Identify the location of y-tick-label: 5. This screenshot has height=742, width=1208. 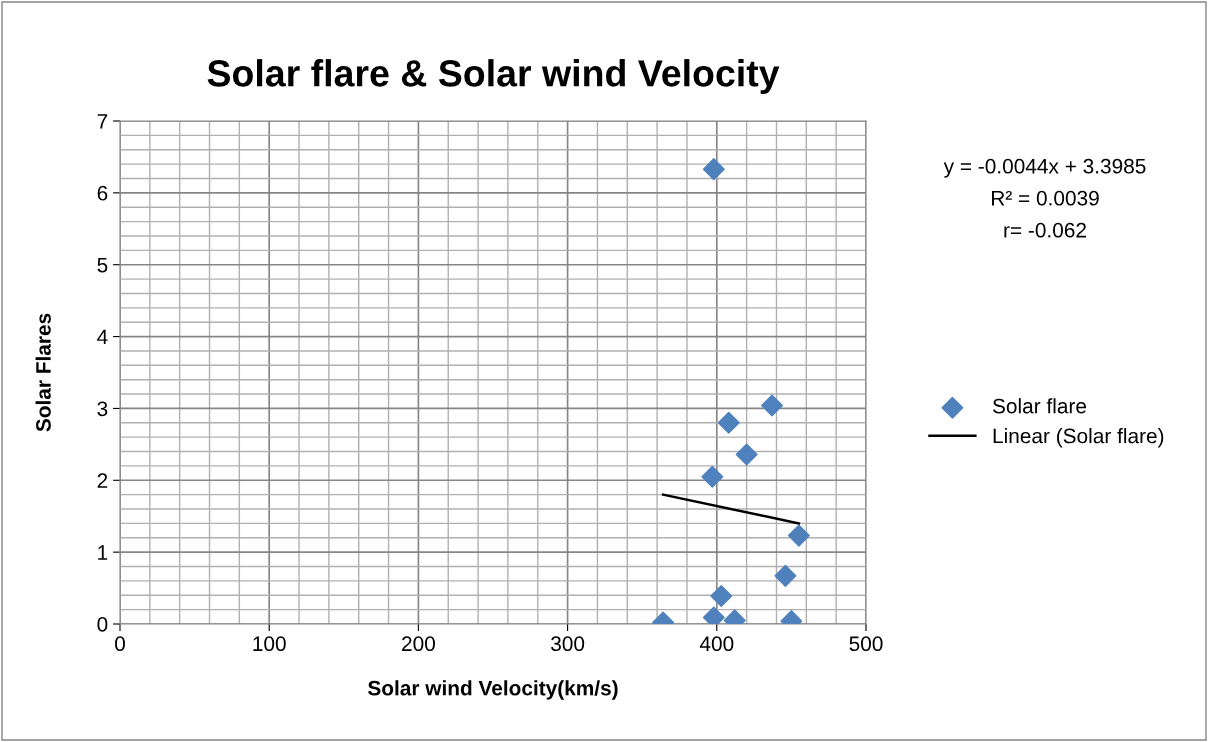
(102, 265).